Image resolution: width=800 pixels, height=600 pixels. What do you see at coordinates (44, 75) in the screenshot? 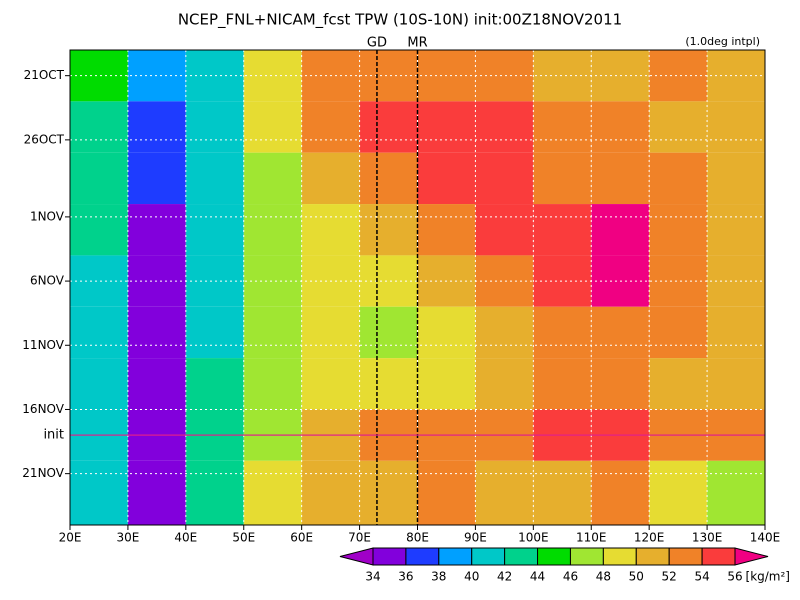
I see `y-tick-label: 21OCT` at bounding box center [44, 75].